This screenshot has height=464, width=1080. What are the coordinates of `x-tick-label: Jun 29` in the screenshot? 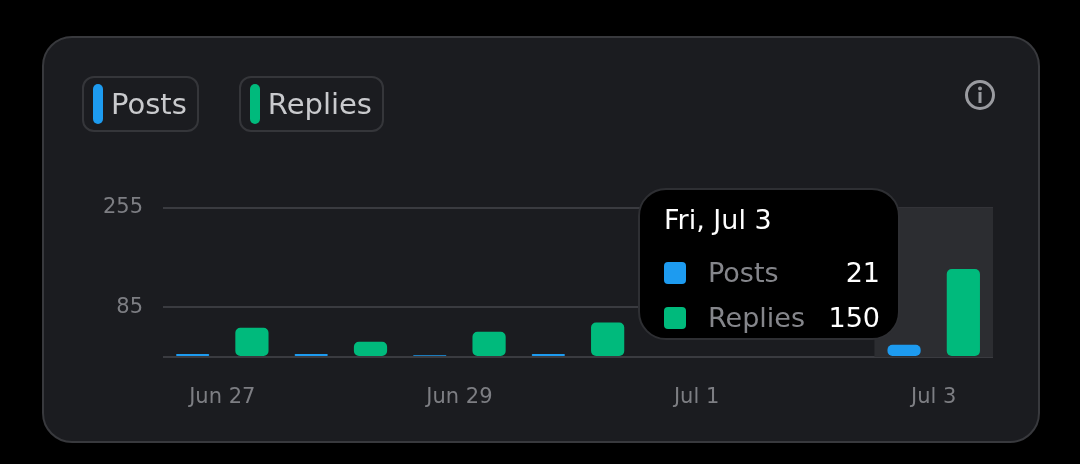 It's located at (458, 396).